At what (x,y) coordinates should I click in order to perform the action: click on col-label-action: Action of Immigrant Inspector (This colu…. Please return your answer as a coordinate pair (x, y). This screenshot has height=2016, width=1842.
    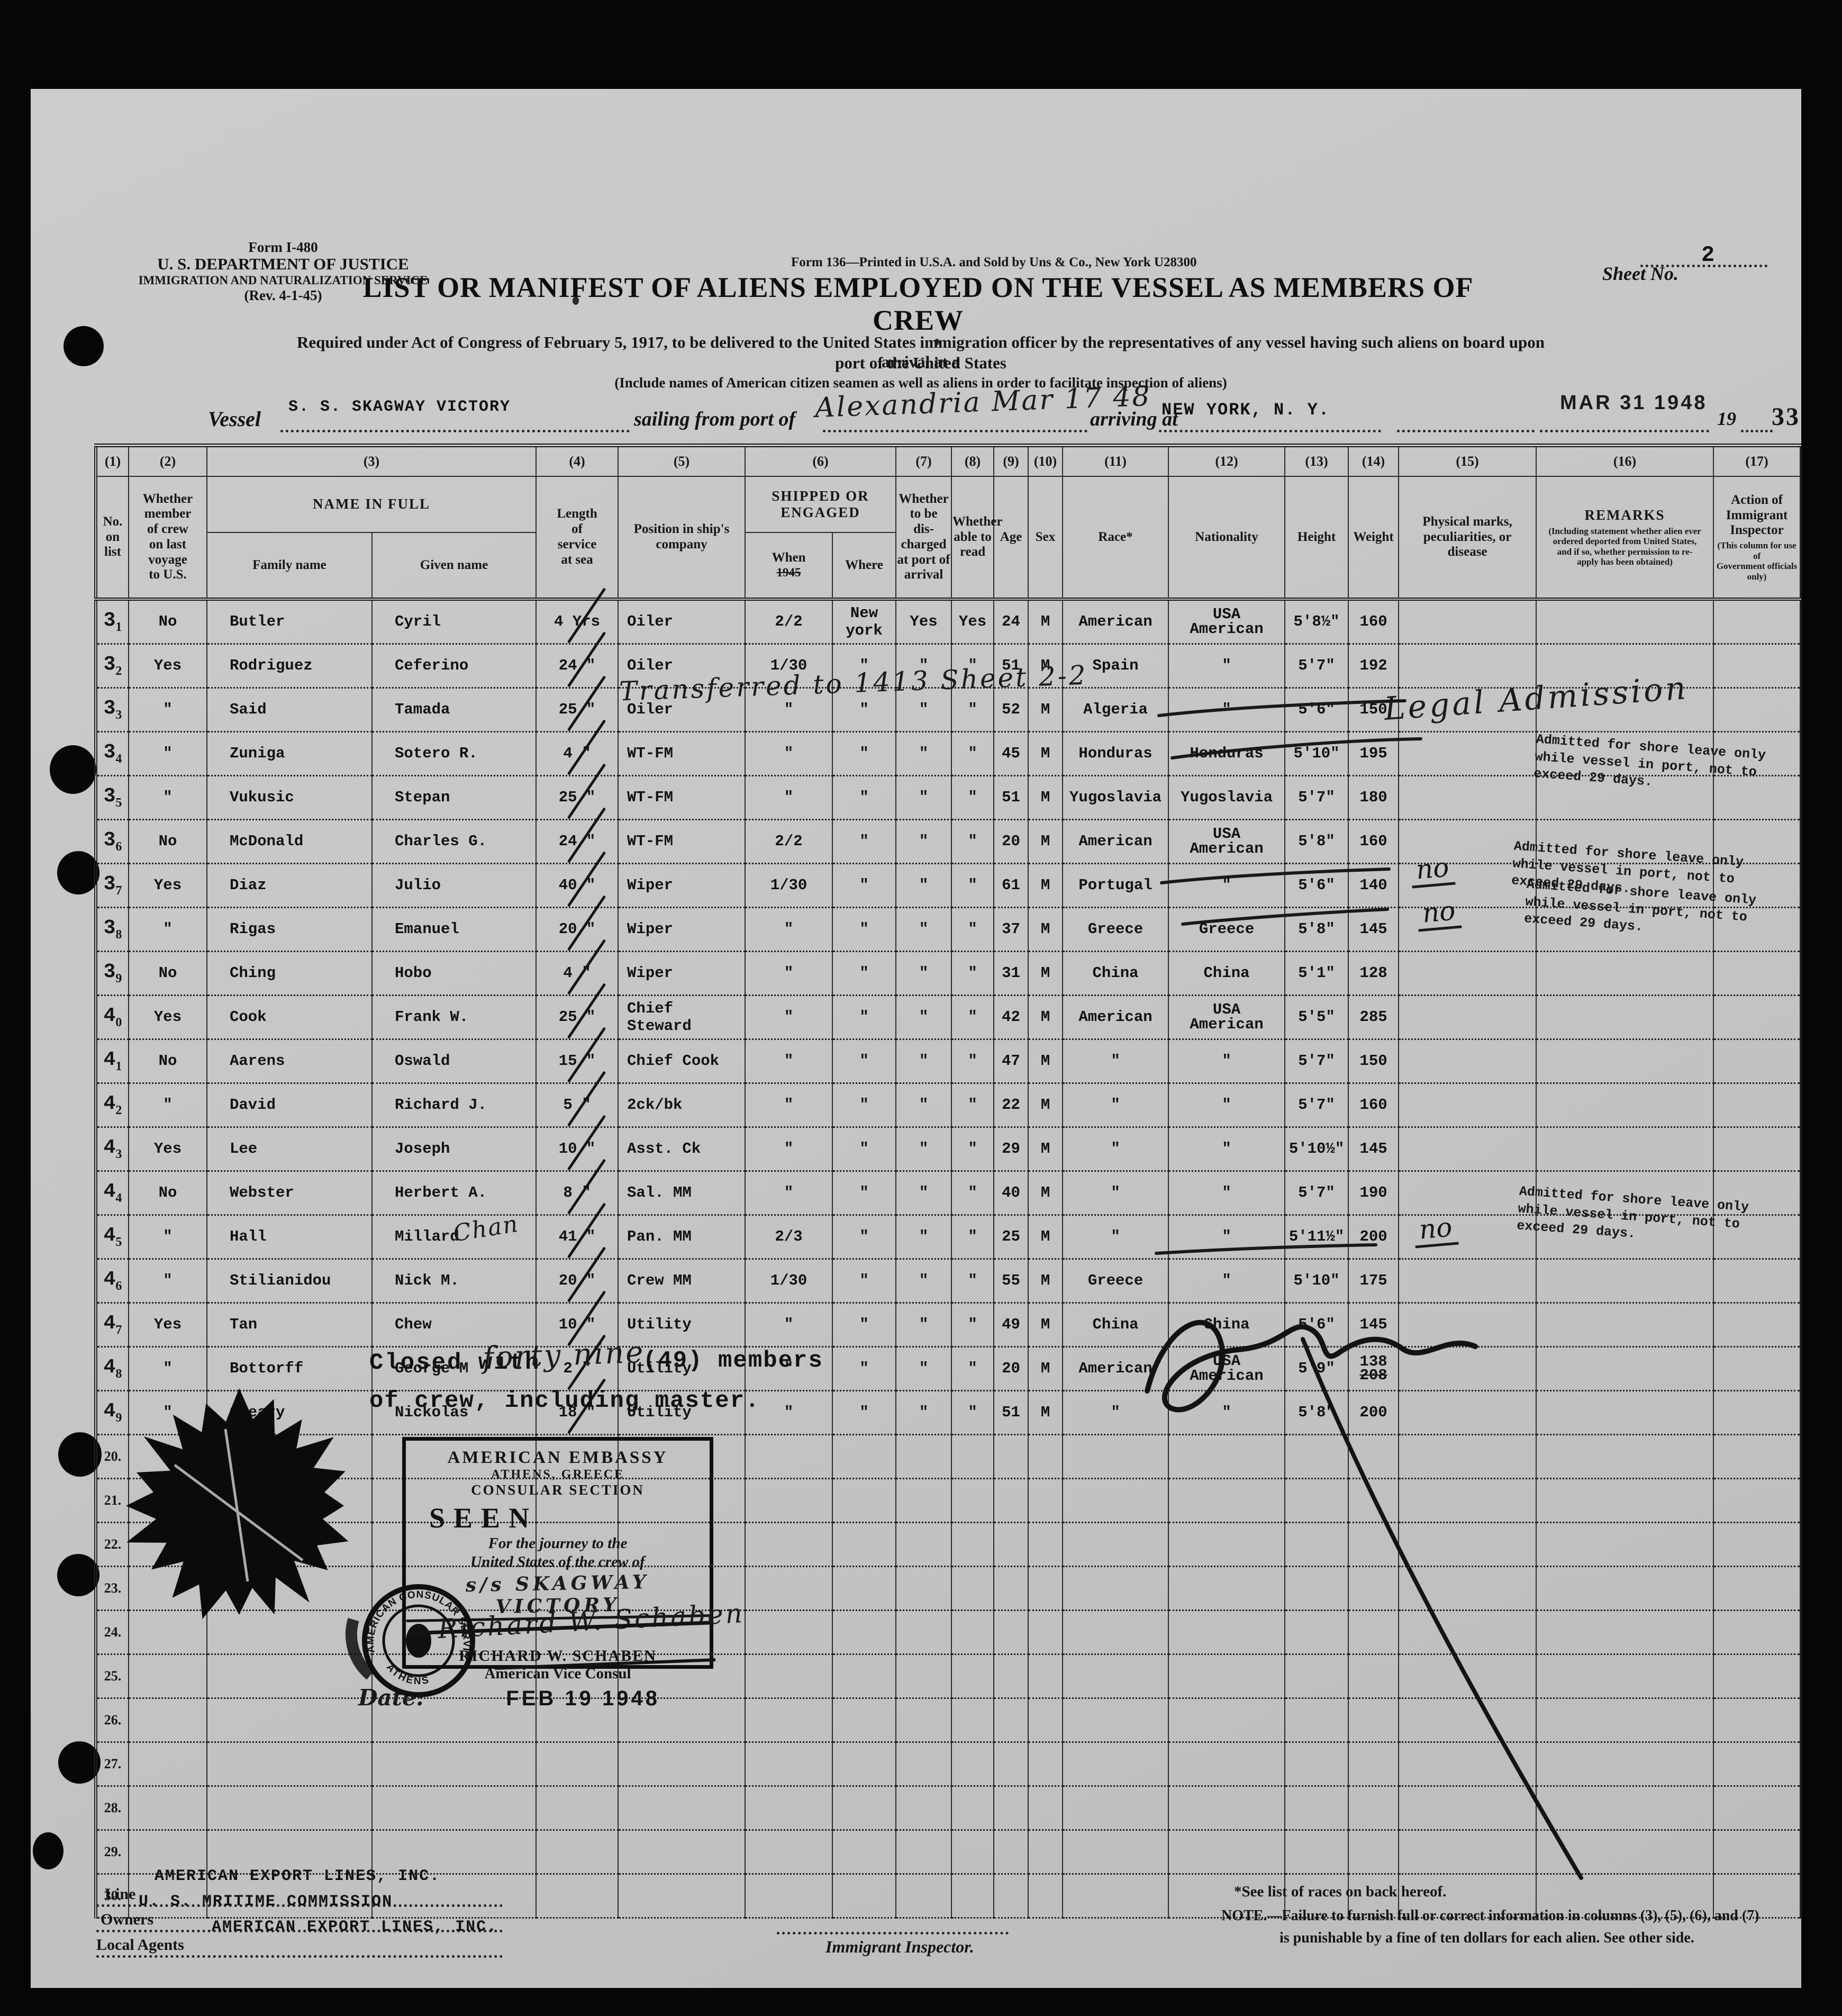
    Looking at the image, I should click on (1757, 539).